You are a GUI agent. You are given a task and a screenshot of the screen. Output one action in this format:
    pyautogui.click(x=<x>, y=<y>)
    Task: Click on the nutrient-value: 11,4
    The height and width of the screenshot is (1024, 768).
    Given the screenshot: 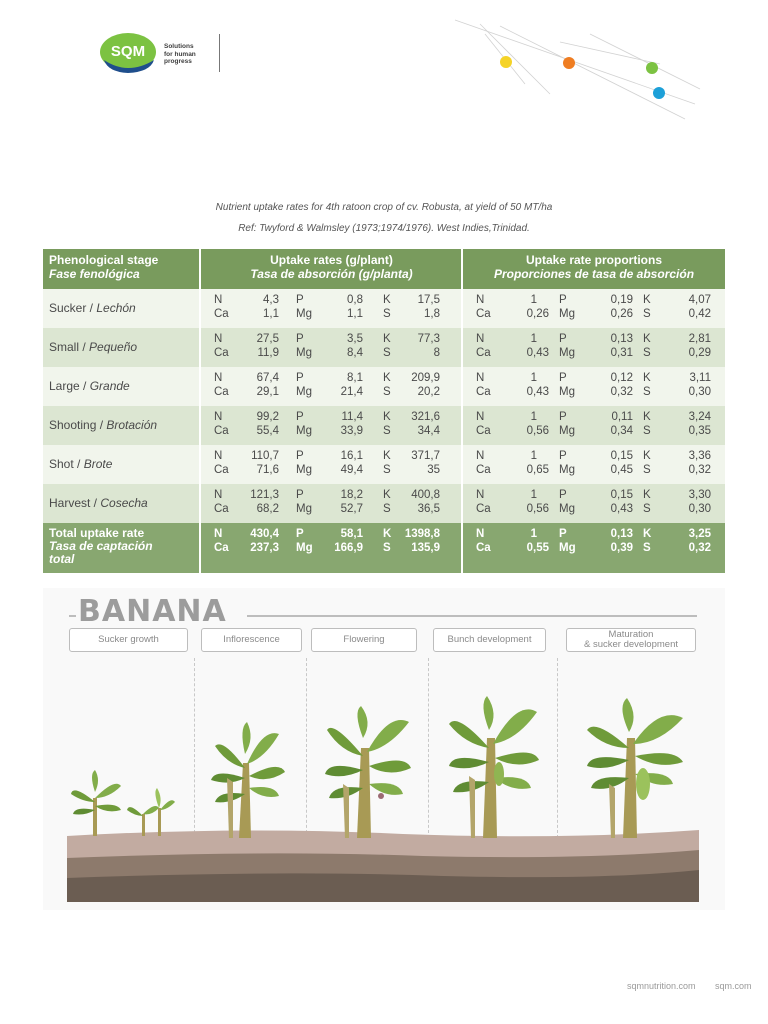 What is the action you would take?
    pyautogui.click(x=352, y=417)
    